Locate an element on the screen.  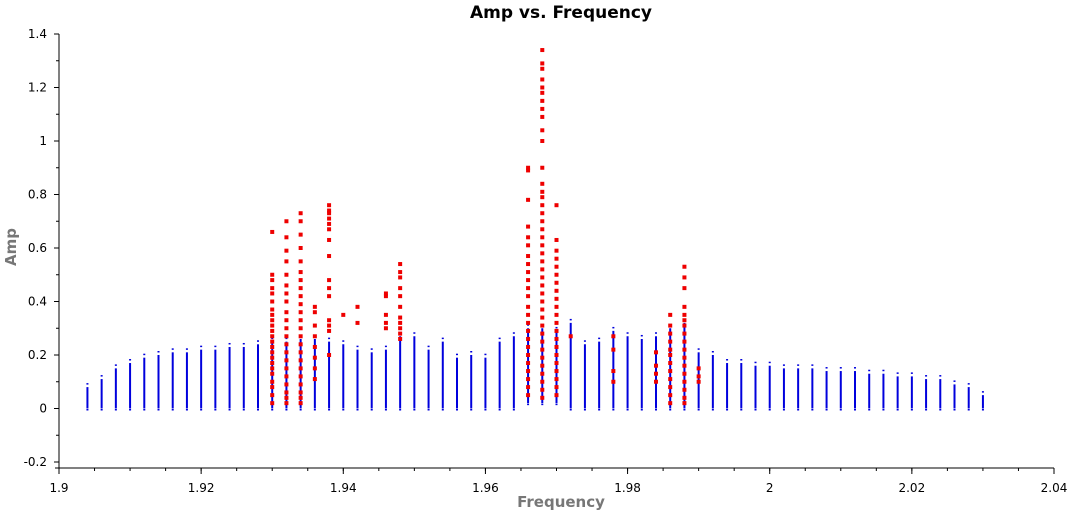
y-tick-label: 0.6 is located at coordinates (37, 248).